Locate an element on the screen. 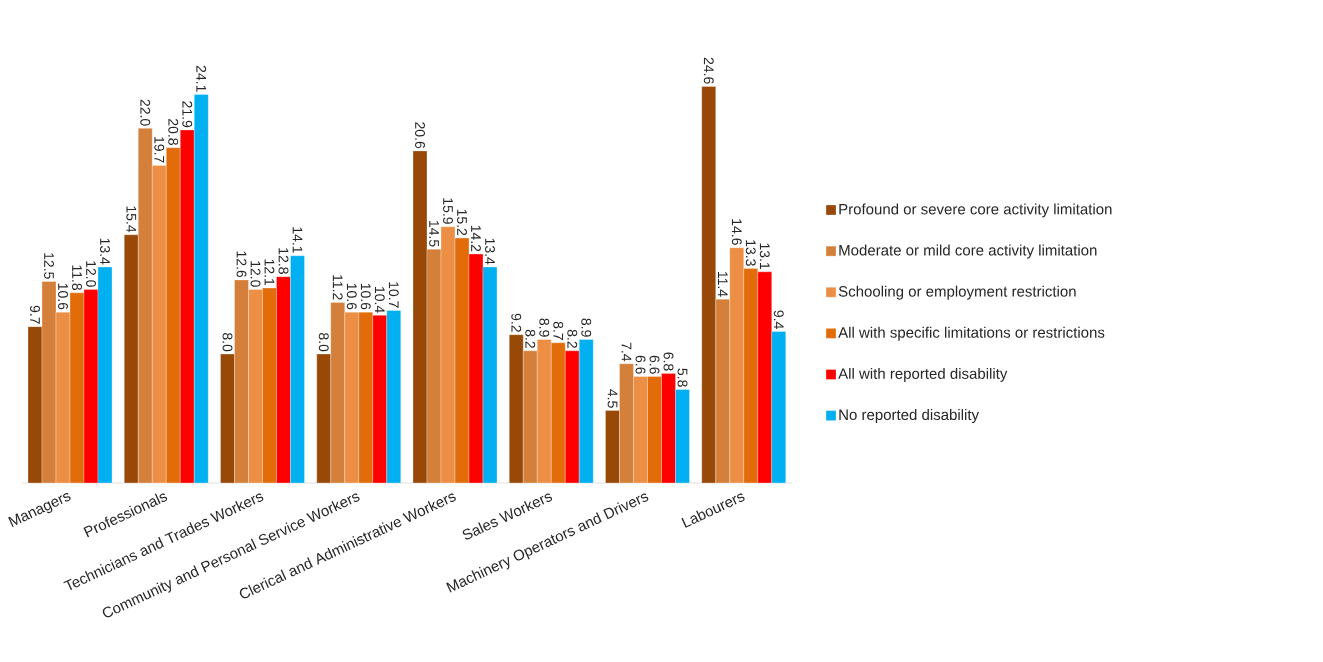 The height and width of the screenshot is (662, 1323). data-label: 9.4 is located at coordinates (778, 319).